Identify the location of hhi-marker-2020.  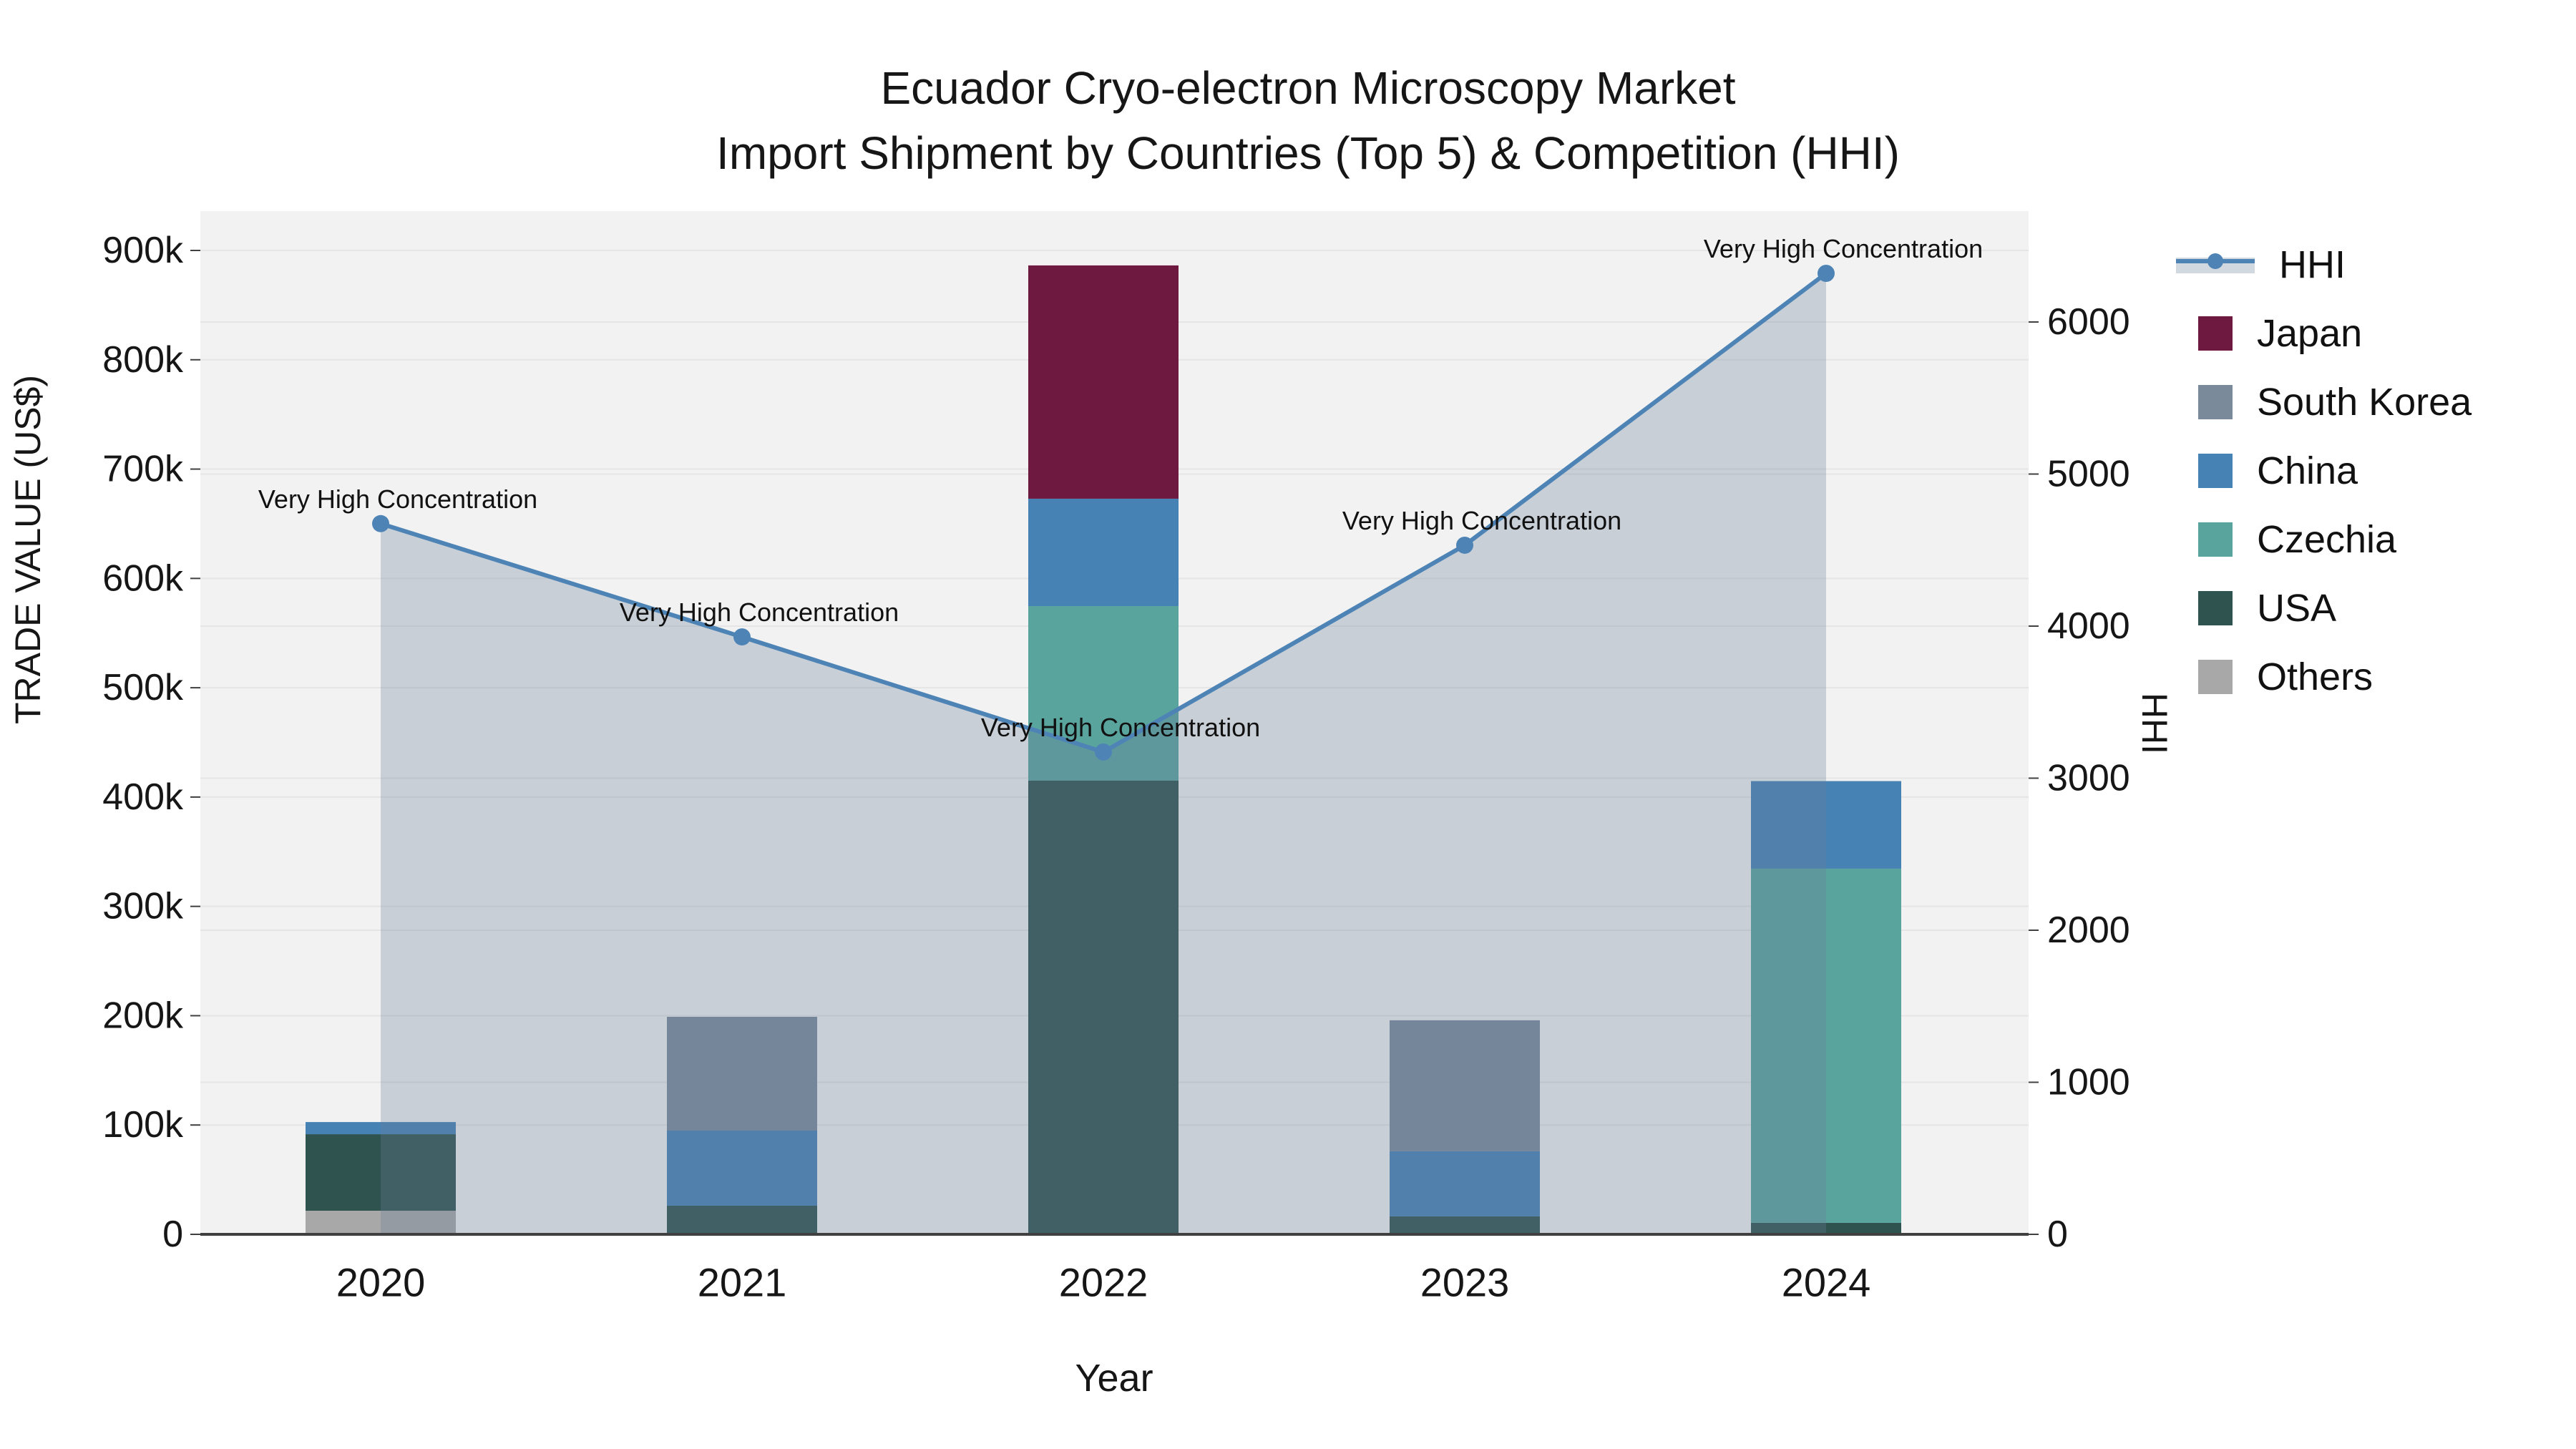
(380, 523).